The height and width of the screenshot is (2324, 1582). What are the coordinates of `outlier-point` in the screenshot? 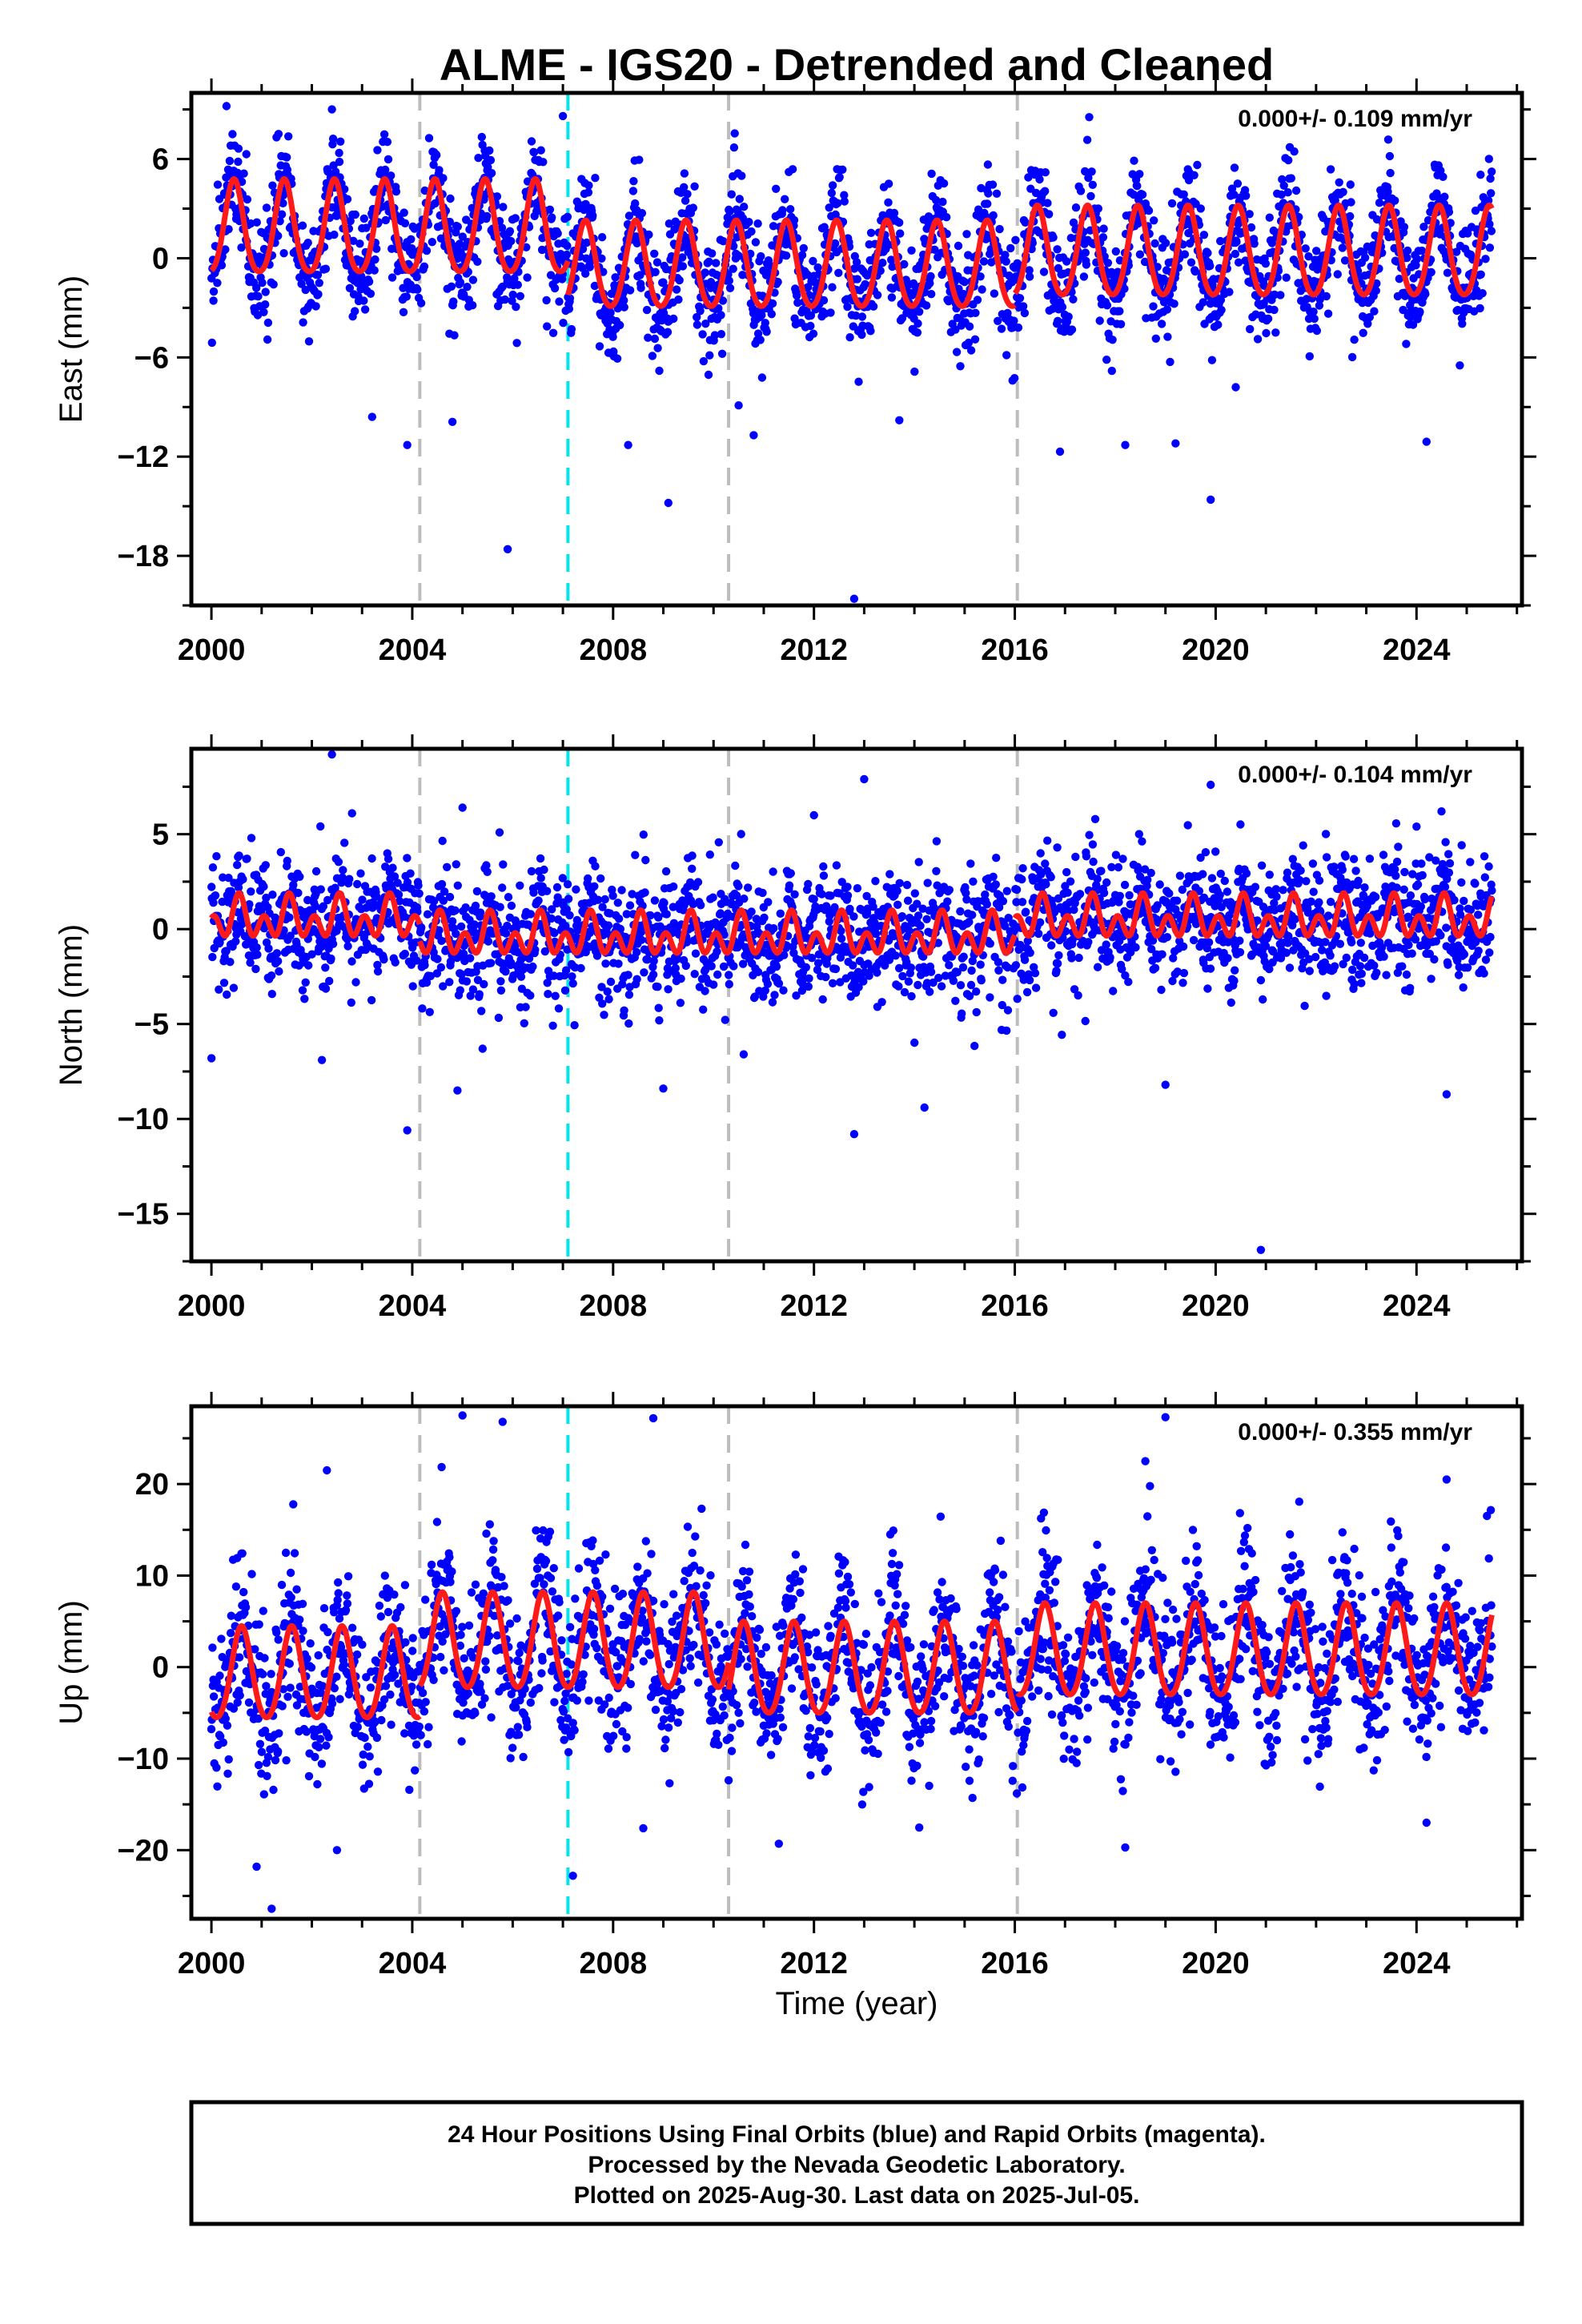 It's located at (227, 106).